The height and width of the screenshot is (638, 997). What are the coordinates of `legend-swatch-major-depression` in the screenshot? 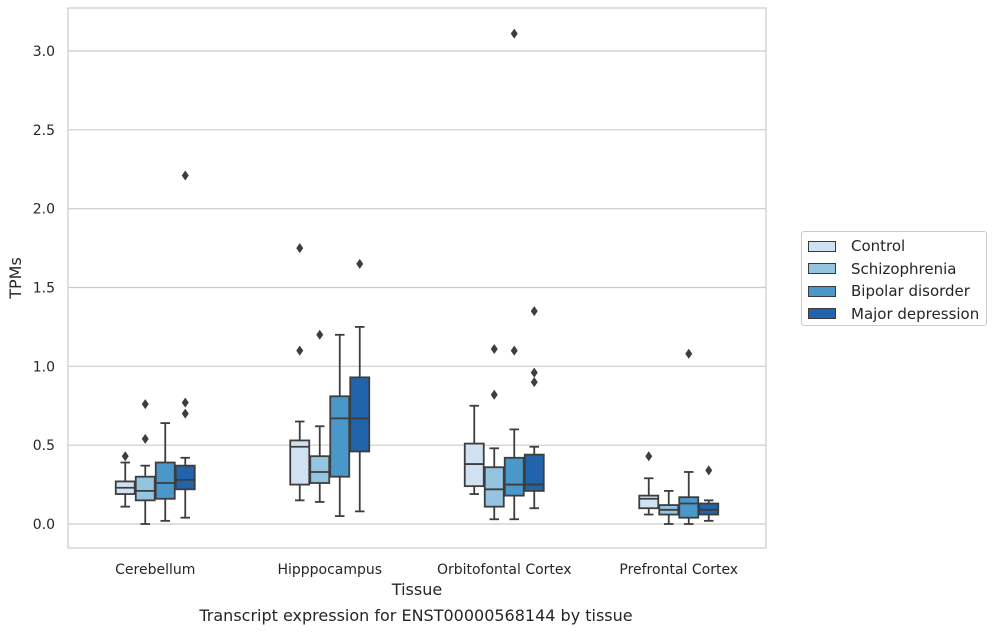 It's located at (822, 314).